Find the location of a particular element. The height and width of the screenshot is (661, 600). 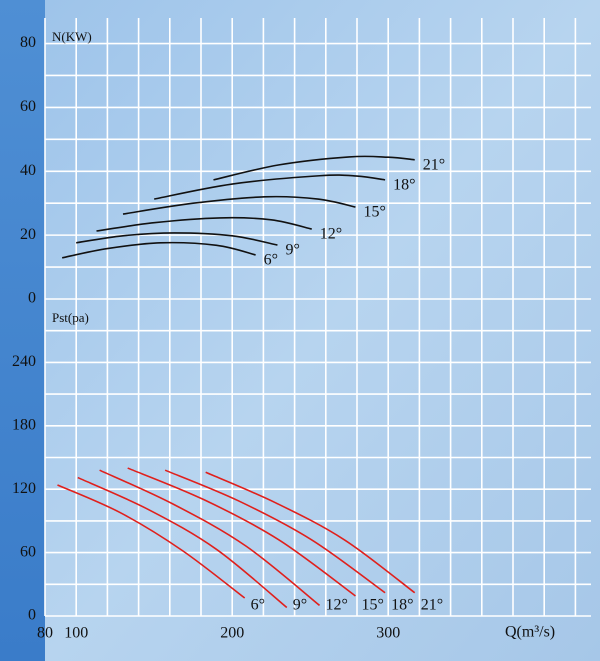

y-tick-label: 80 is located at coordinates (28, 42).